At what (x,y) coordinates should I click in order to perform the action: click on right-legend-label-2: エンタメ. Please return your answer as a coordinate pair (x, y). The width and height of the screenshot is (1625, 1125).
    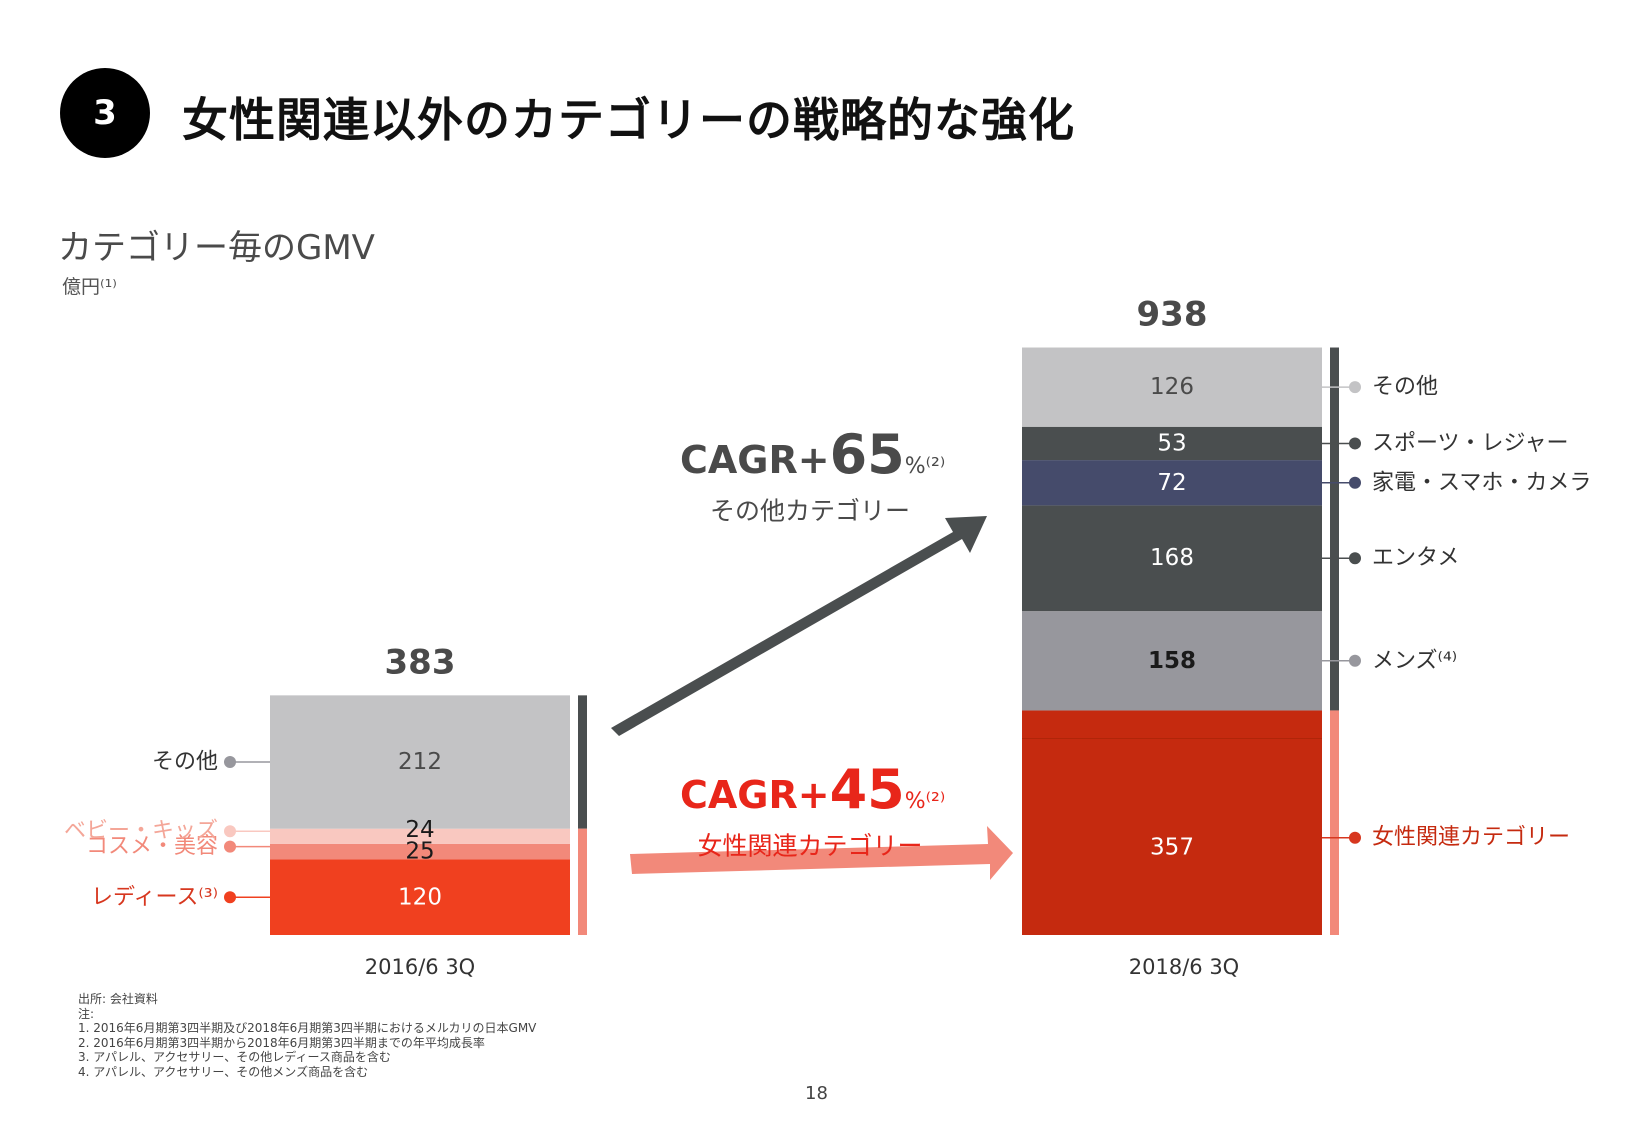
    Looking at the image, I should click on (1415, 558).